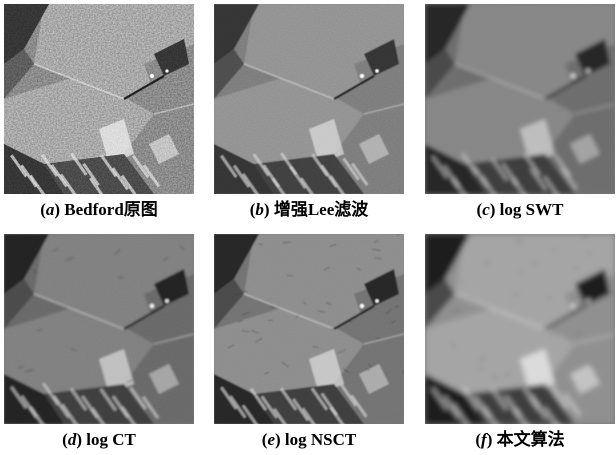 Image resolution: width=616 pixels, height=455 pixels. I want to click on sar-image-log-nsct, so click(309, 329).